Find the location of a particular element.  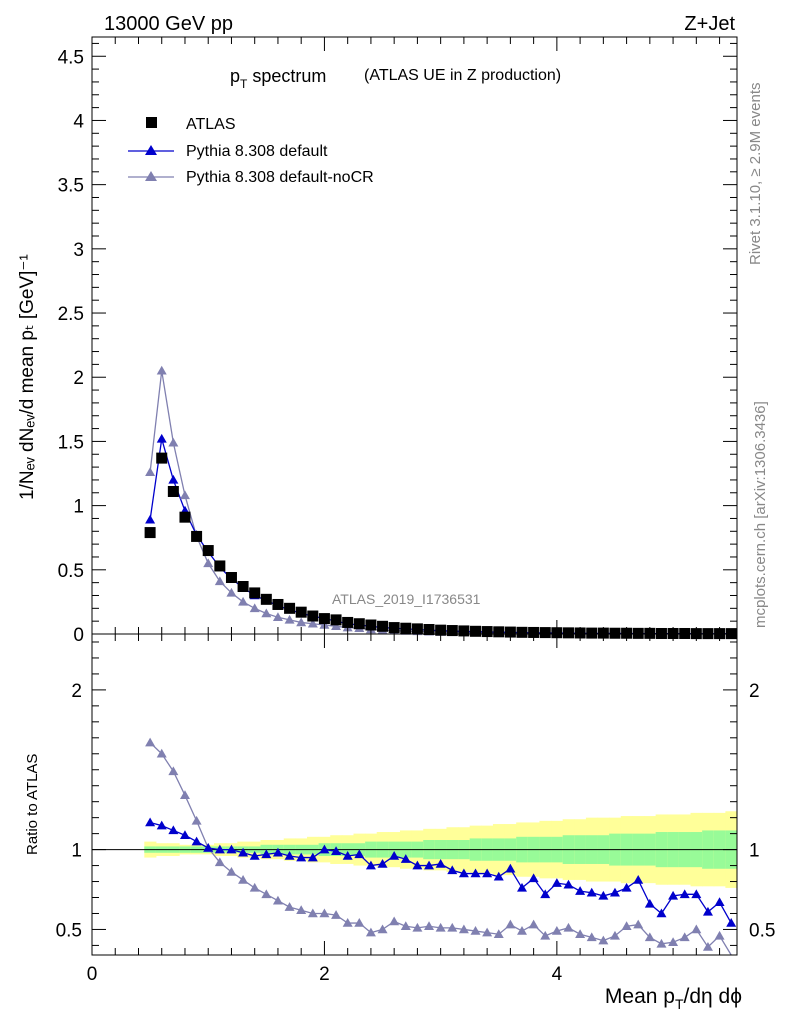

x-tick-label: 4 is located at coordinates (557, 974).